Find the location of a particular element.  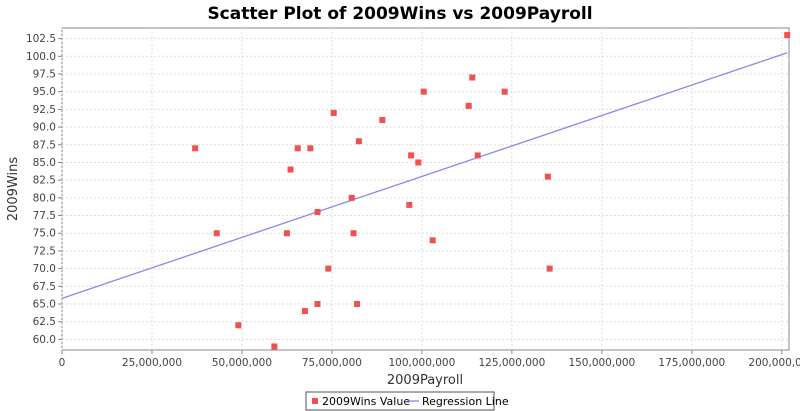

y-tick-label: 62.5 is located at coordinates (44, 322).